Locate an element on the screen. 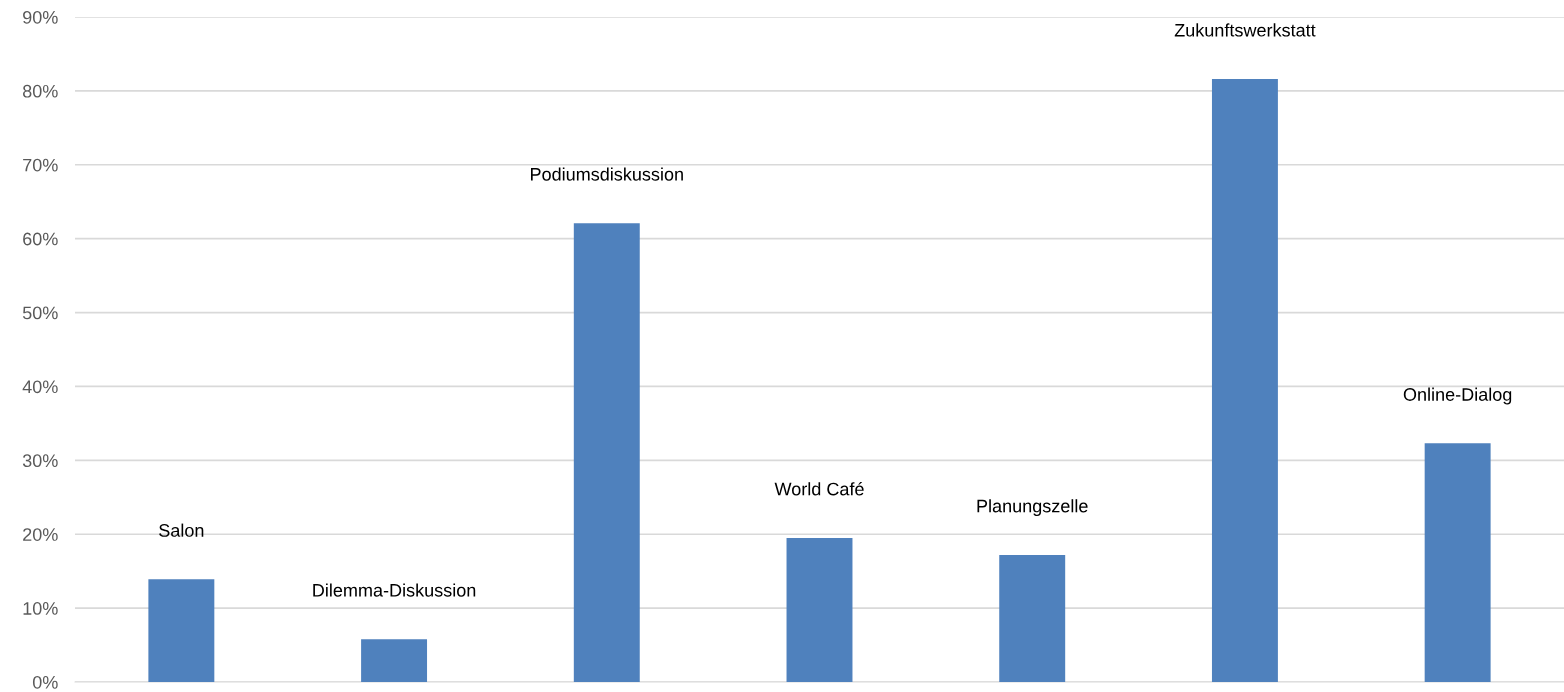 The width and height of the screenshot is (1564, 692). y-tick-label: 70% is located at coordinates (40, 165).